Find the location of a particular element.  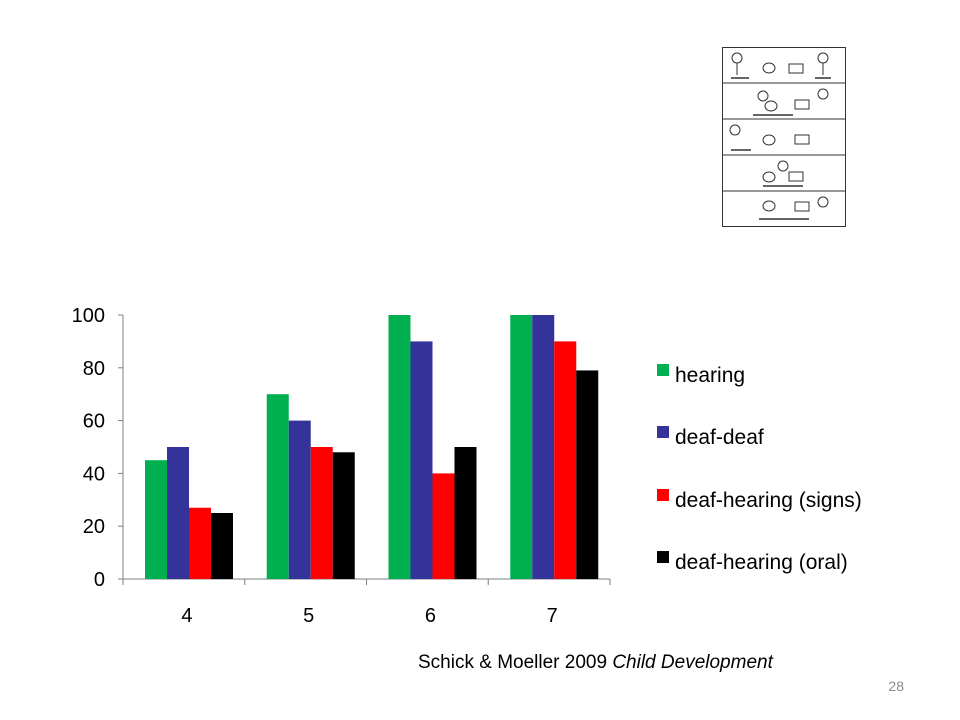

x-tick-label: 7 is located at coordinates (552, 616).